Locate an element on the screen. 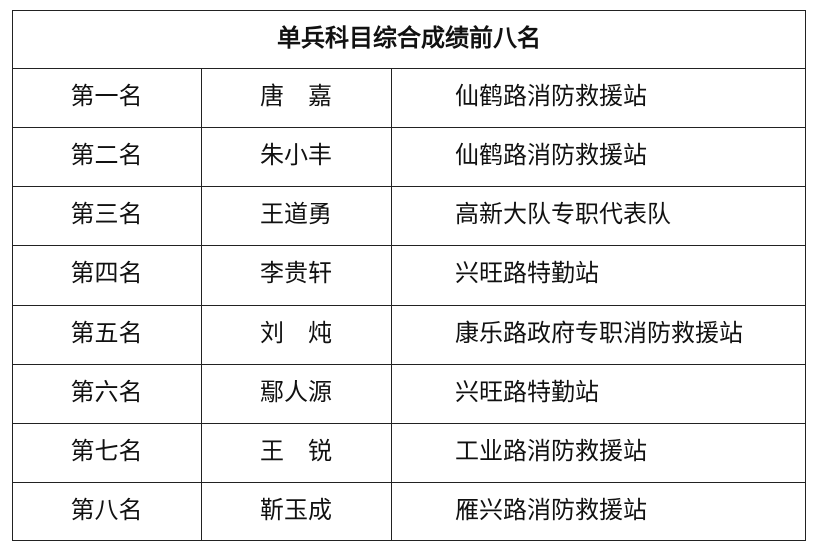 The image size is (816, 549). name-cell: 鄢人源 is located at coordinates (296, 392).